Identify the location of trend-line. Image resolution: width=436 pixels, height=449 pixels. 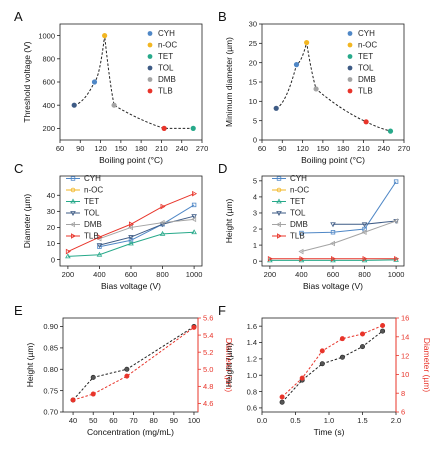
(333, 87).